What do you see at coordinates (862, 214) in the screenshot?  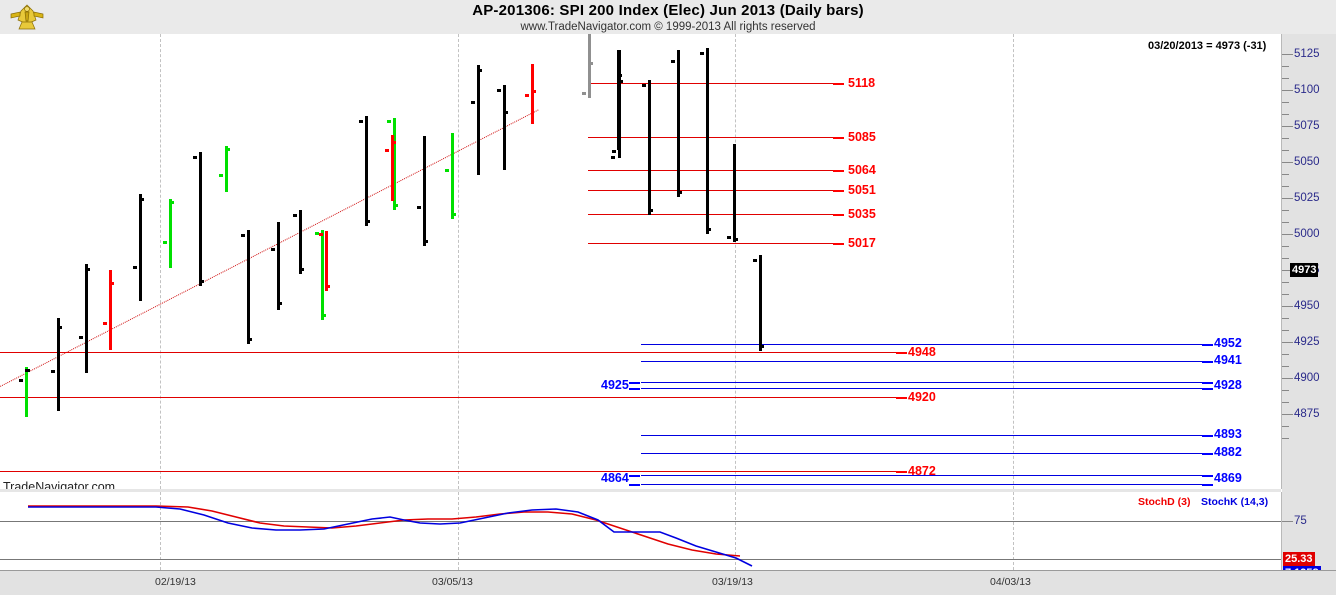 I see `level-label-5035: 5035` at bounding box center [862, 214].